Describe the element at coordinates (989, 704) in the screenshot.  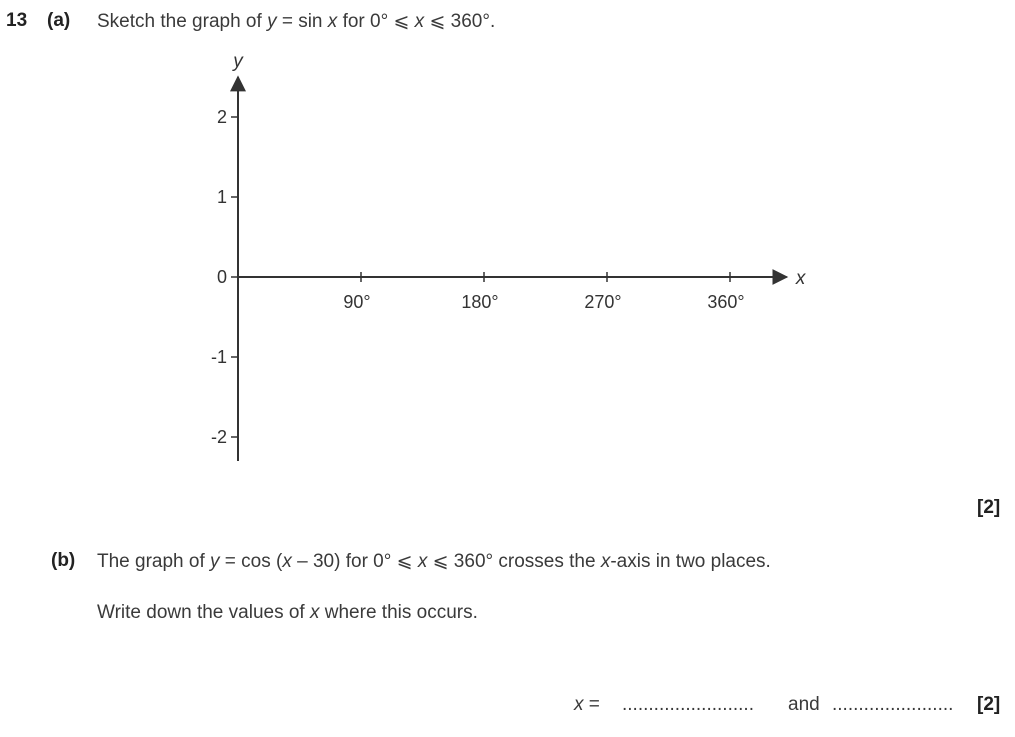
I see `part-b-marks: [2]` at that location.